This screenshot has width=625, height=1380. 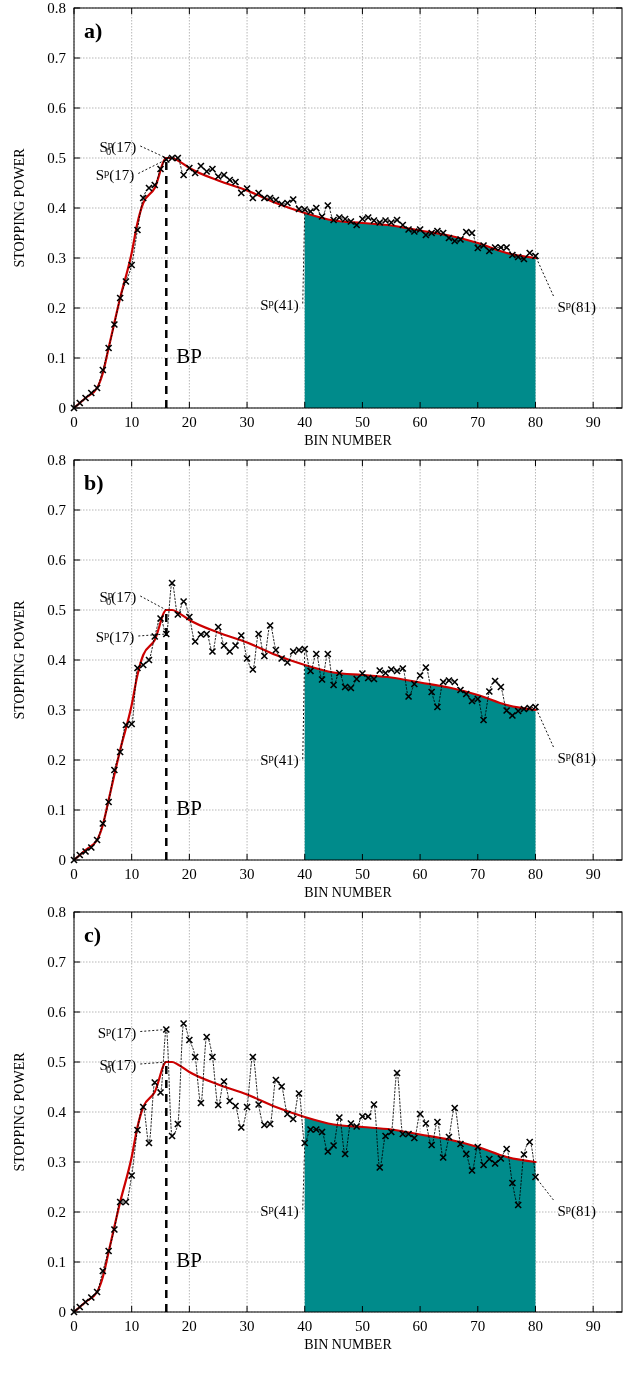 What do you see at coordinates (94, 482) in the screenshot?
I see `text: b)` at bounding box center [94, 482].